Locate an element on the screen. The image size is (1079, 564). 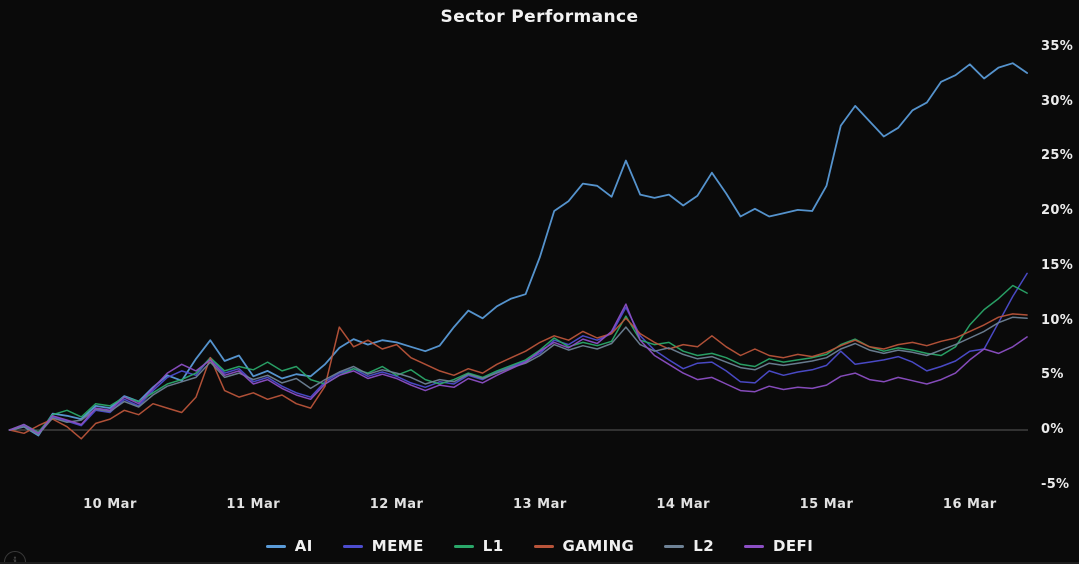
bottom-border is located at coordinates (539, 563).